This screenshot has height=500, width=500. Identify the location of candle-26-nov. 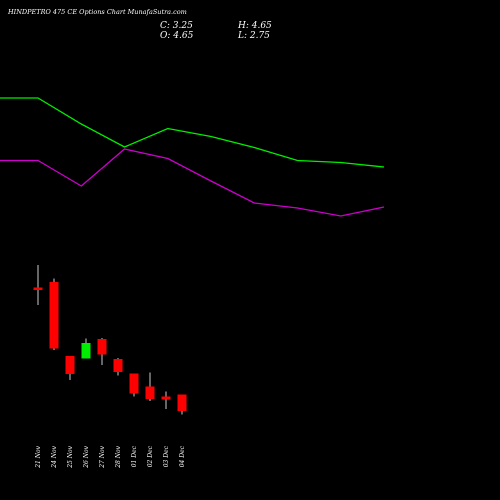
(86, 348).